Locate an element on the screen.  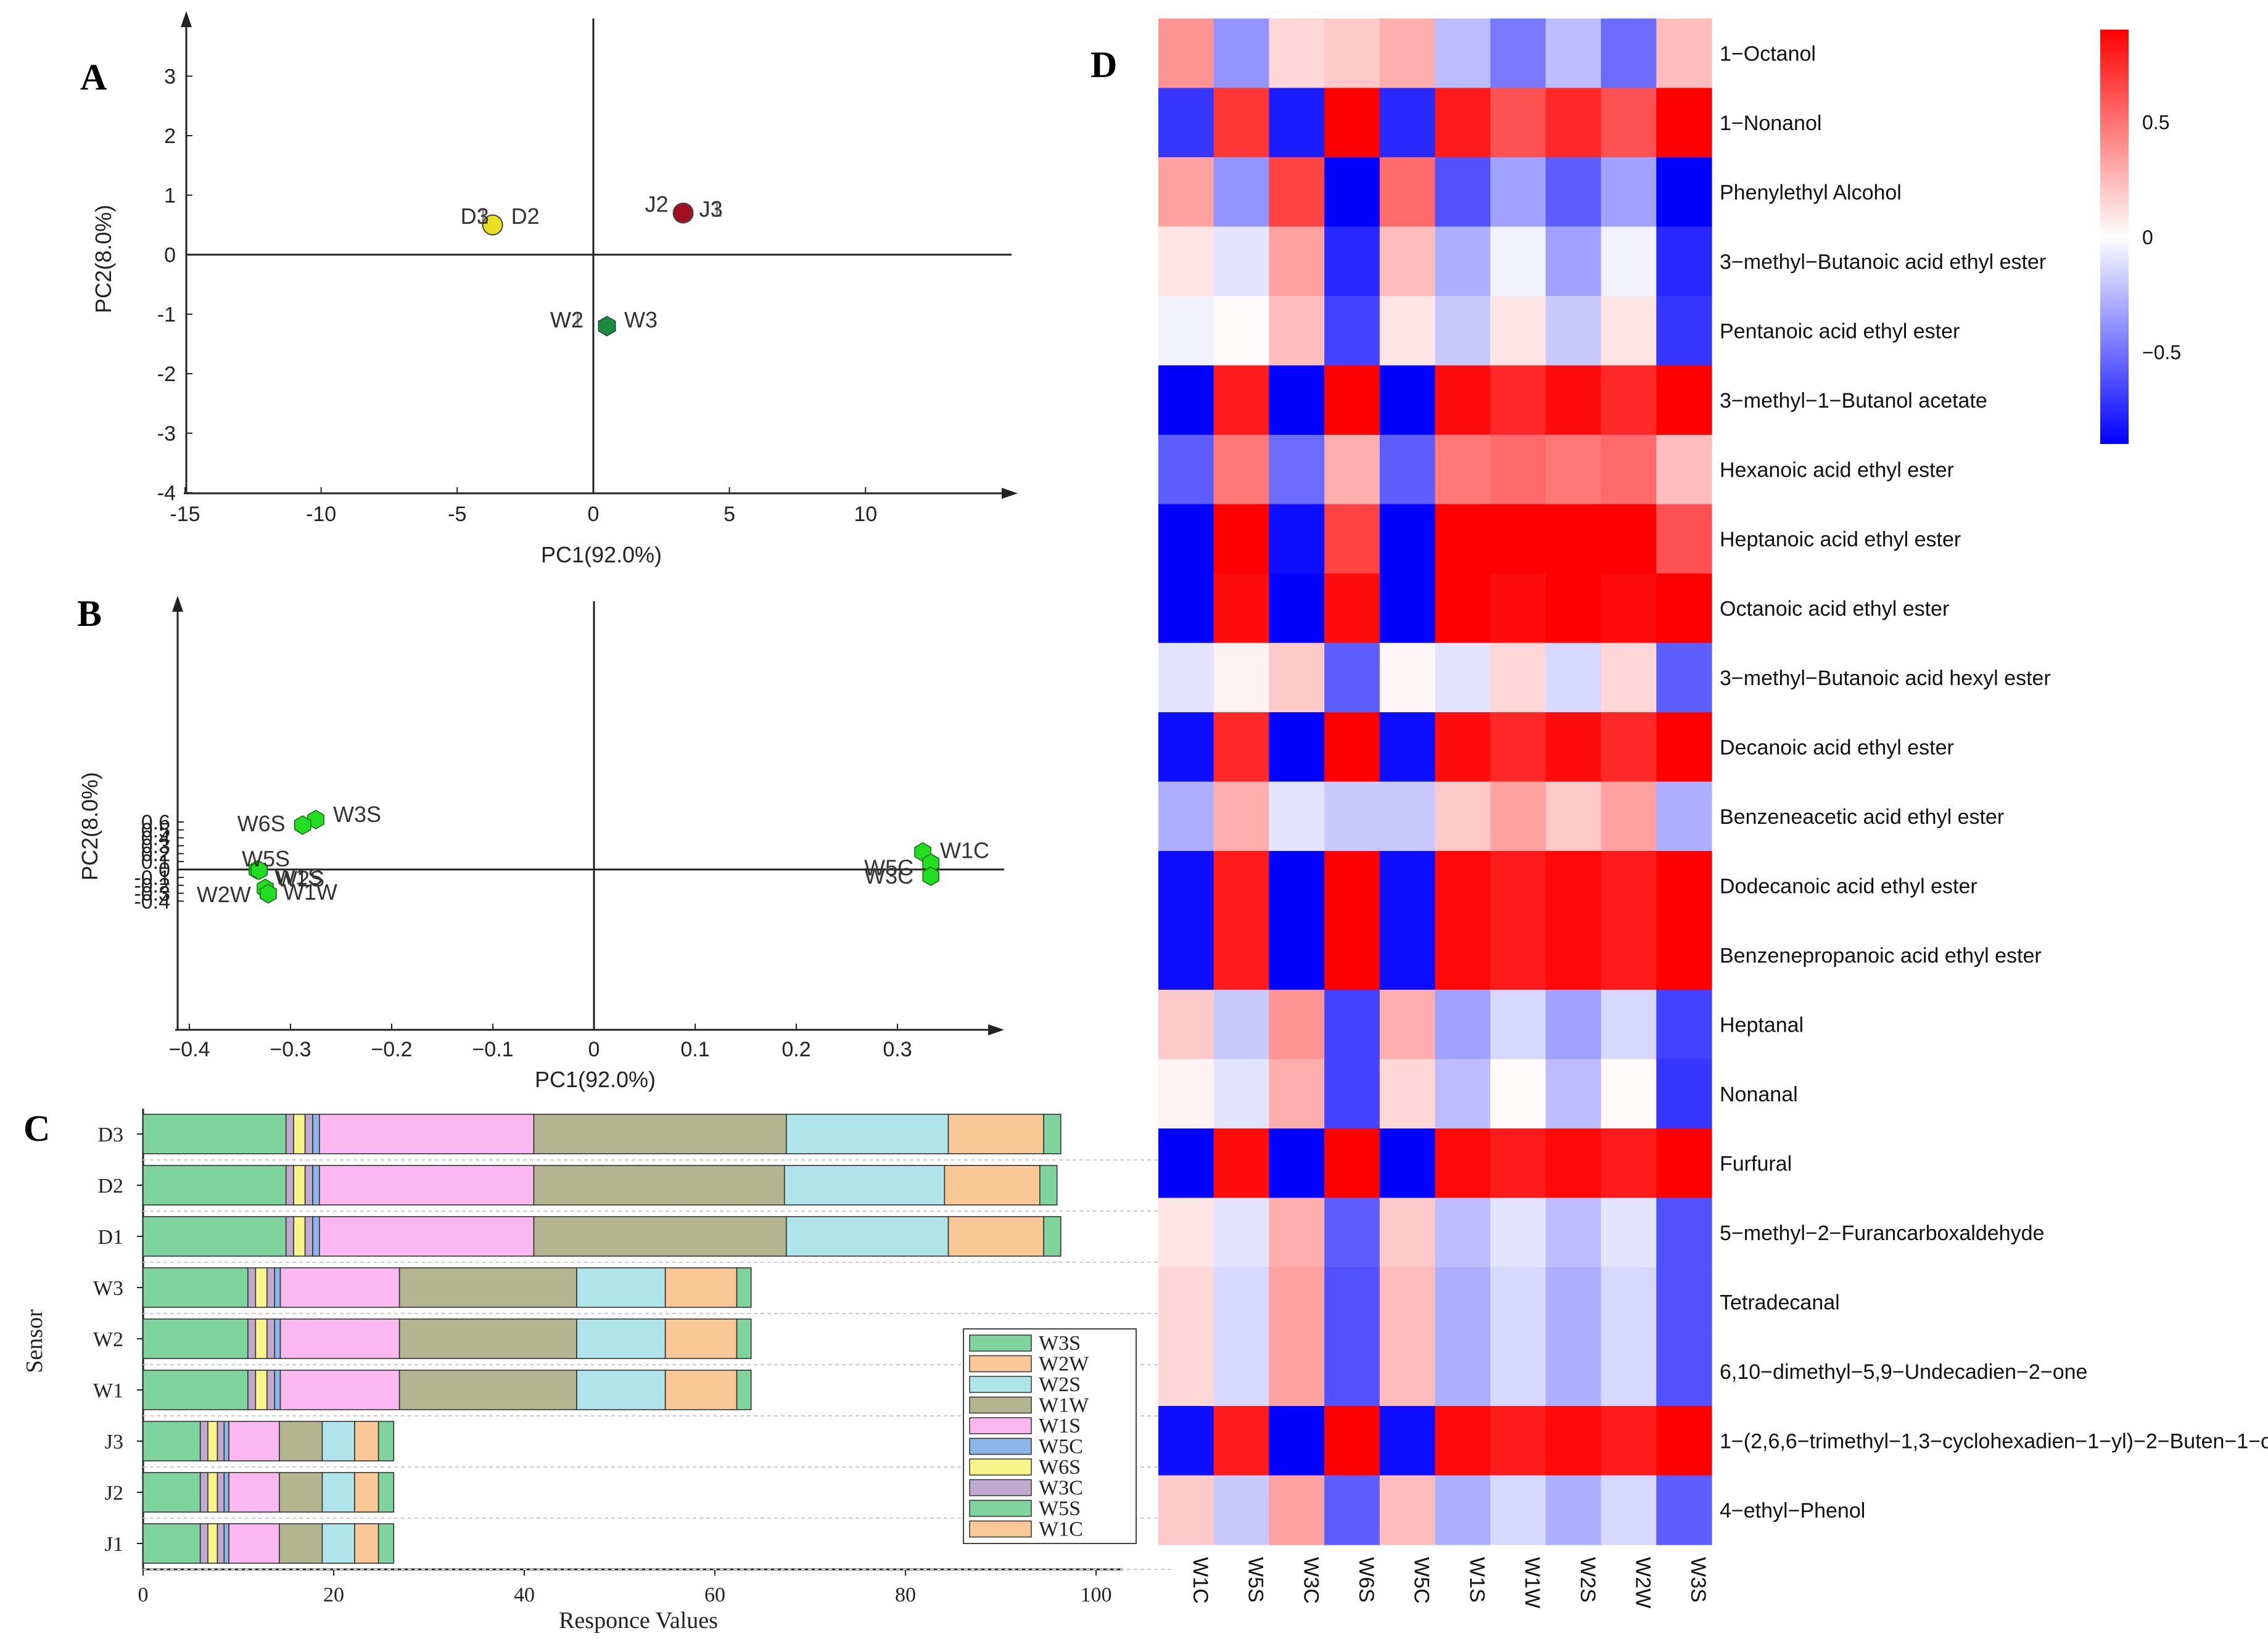
panel-c-bar-segment-w3c is located at coordinates (299, 1236).